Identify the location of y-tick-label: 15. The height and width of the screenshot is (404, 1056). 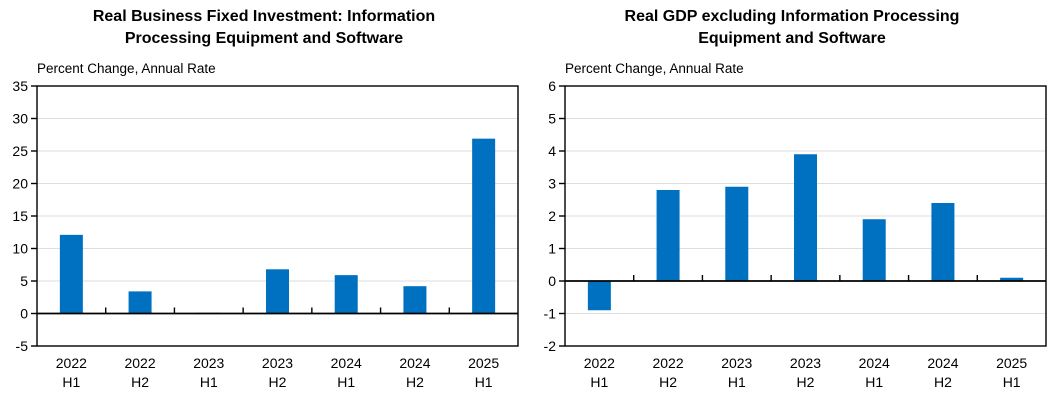
(20, 216).